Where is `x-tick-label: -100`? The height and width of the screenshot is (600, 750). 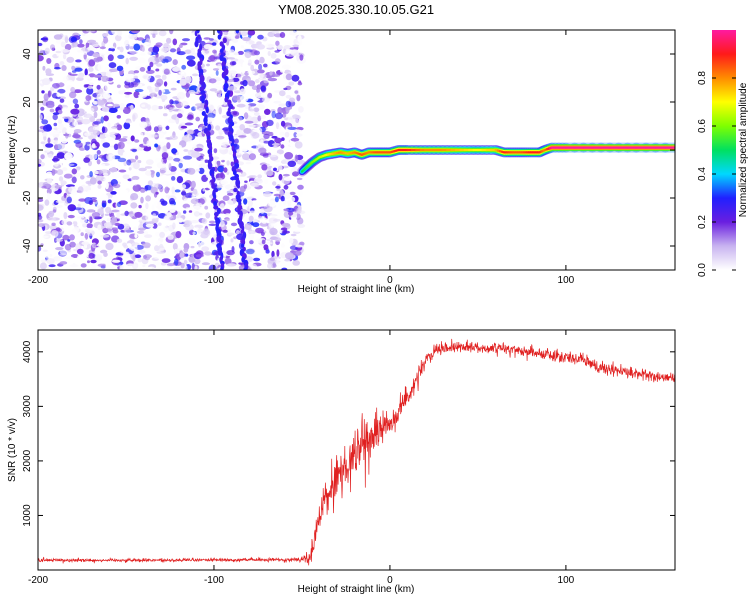
x-tick-label: -100 is located at coordinates (214, 580).